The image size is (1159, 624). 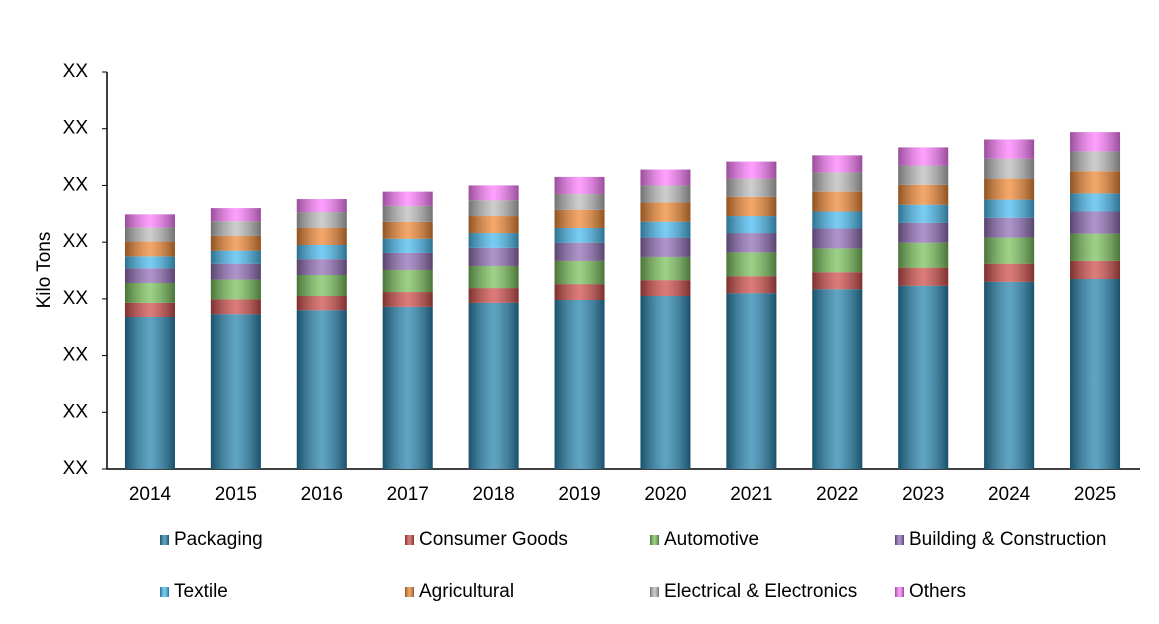 I want to click on x-tick-label: 2021, so click(x=751, y=494).